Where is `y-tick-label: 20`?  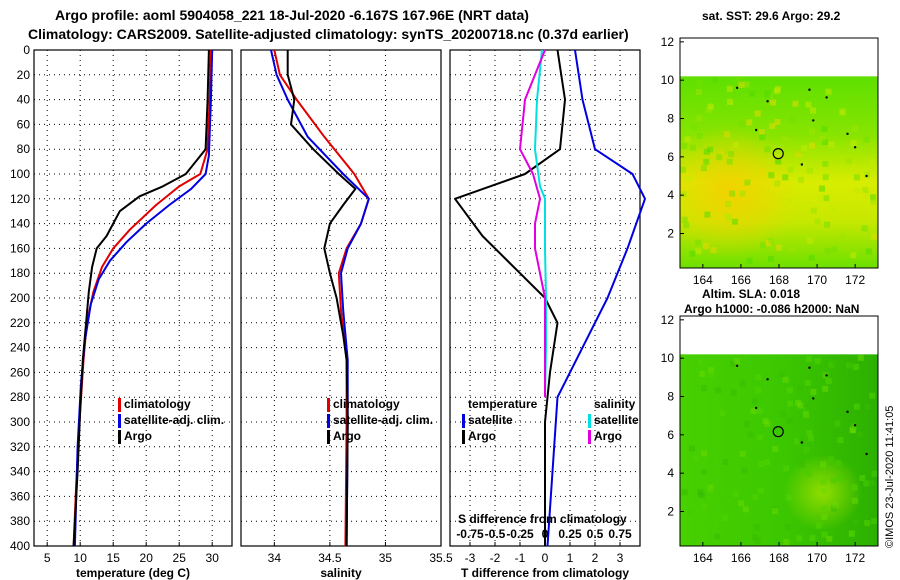
y-tick-label: 20 is located at coordinates (24, 75).